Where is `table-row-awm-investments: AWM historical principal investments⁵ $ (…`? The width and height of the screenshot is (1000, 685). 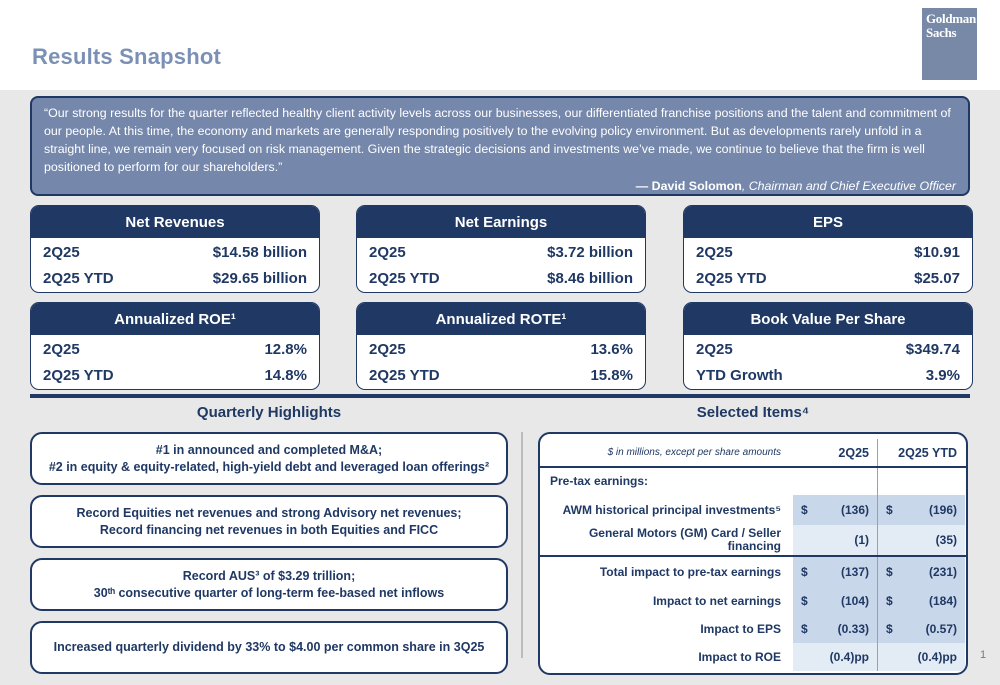 table-row-awm-investments: AWM historical principal investments⁵ $ (… is located at coordinates (753, 510).